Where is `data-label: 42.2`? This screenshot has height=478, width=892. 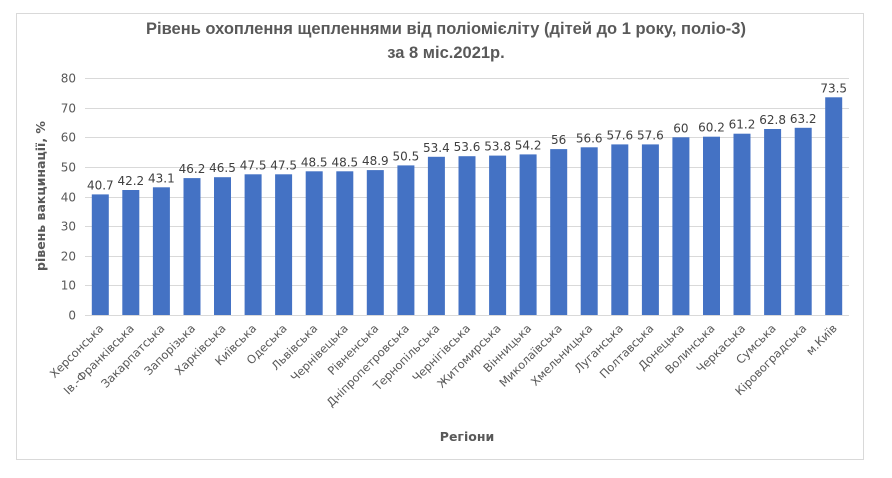 data-label: 42.2 is located at coordinates (130, 181).